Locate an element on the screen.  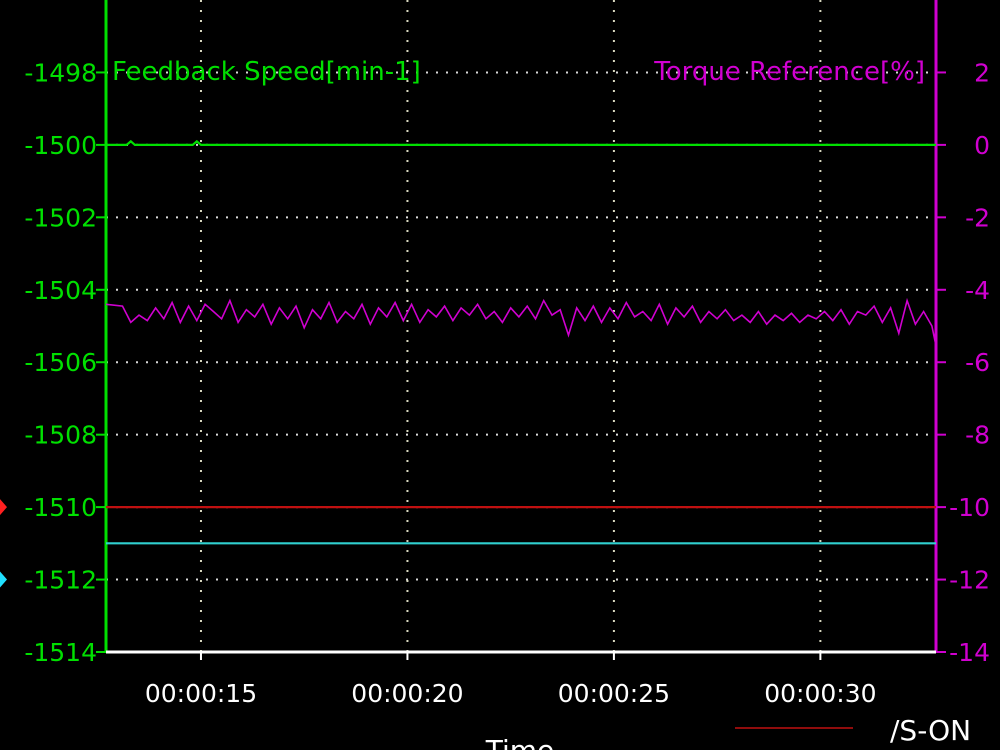
left-tick-label: -1512 is located at coordinates (60, 580).